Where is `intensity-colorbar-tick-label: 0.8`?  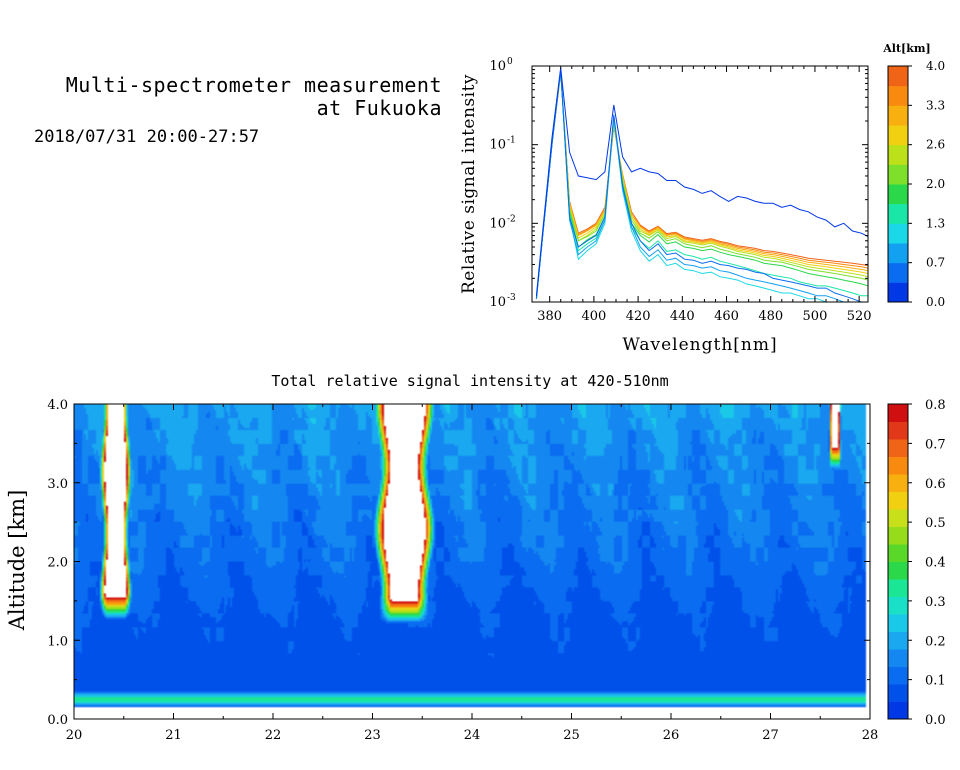 intensity-colorbar-tick-label: 0.8 is located at coordinates (935, 405).